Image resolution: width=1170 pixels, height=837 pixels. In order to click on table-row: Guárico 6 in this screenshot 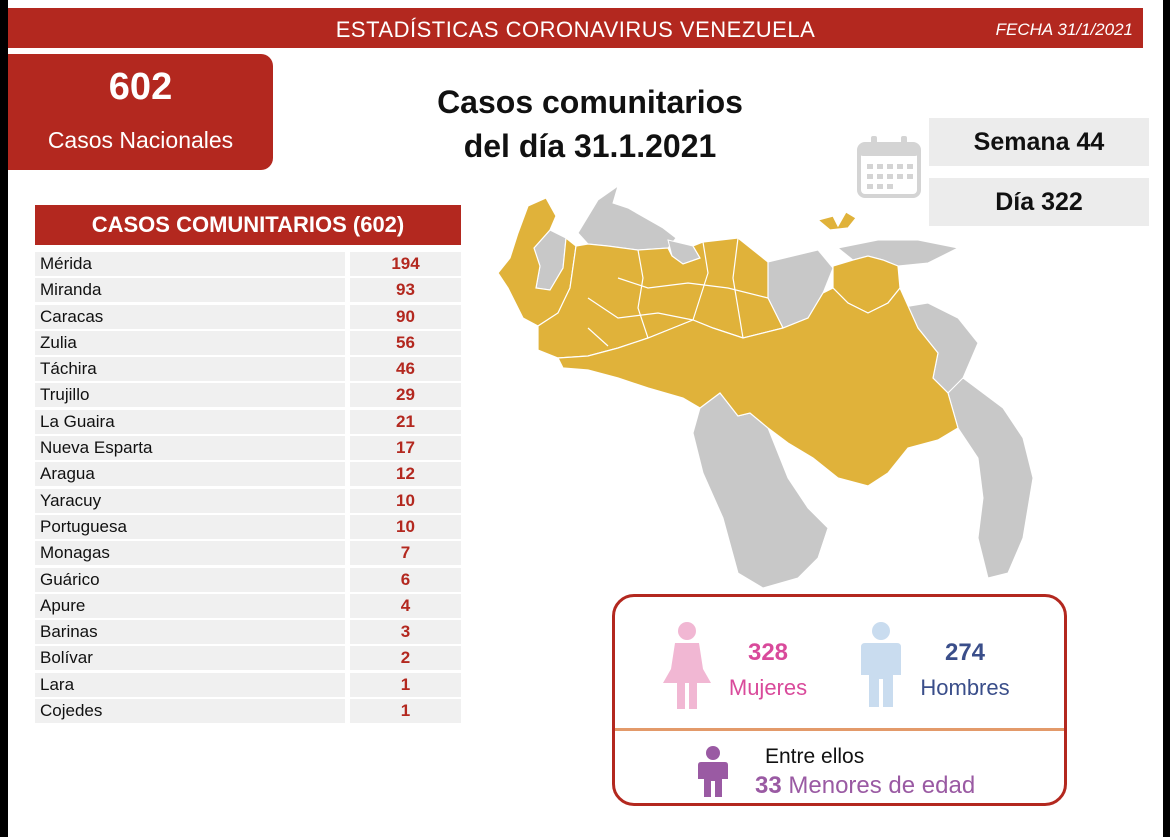, I will do `click(248, 580)`.